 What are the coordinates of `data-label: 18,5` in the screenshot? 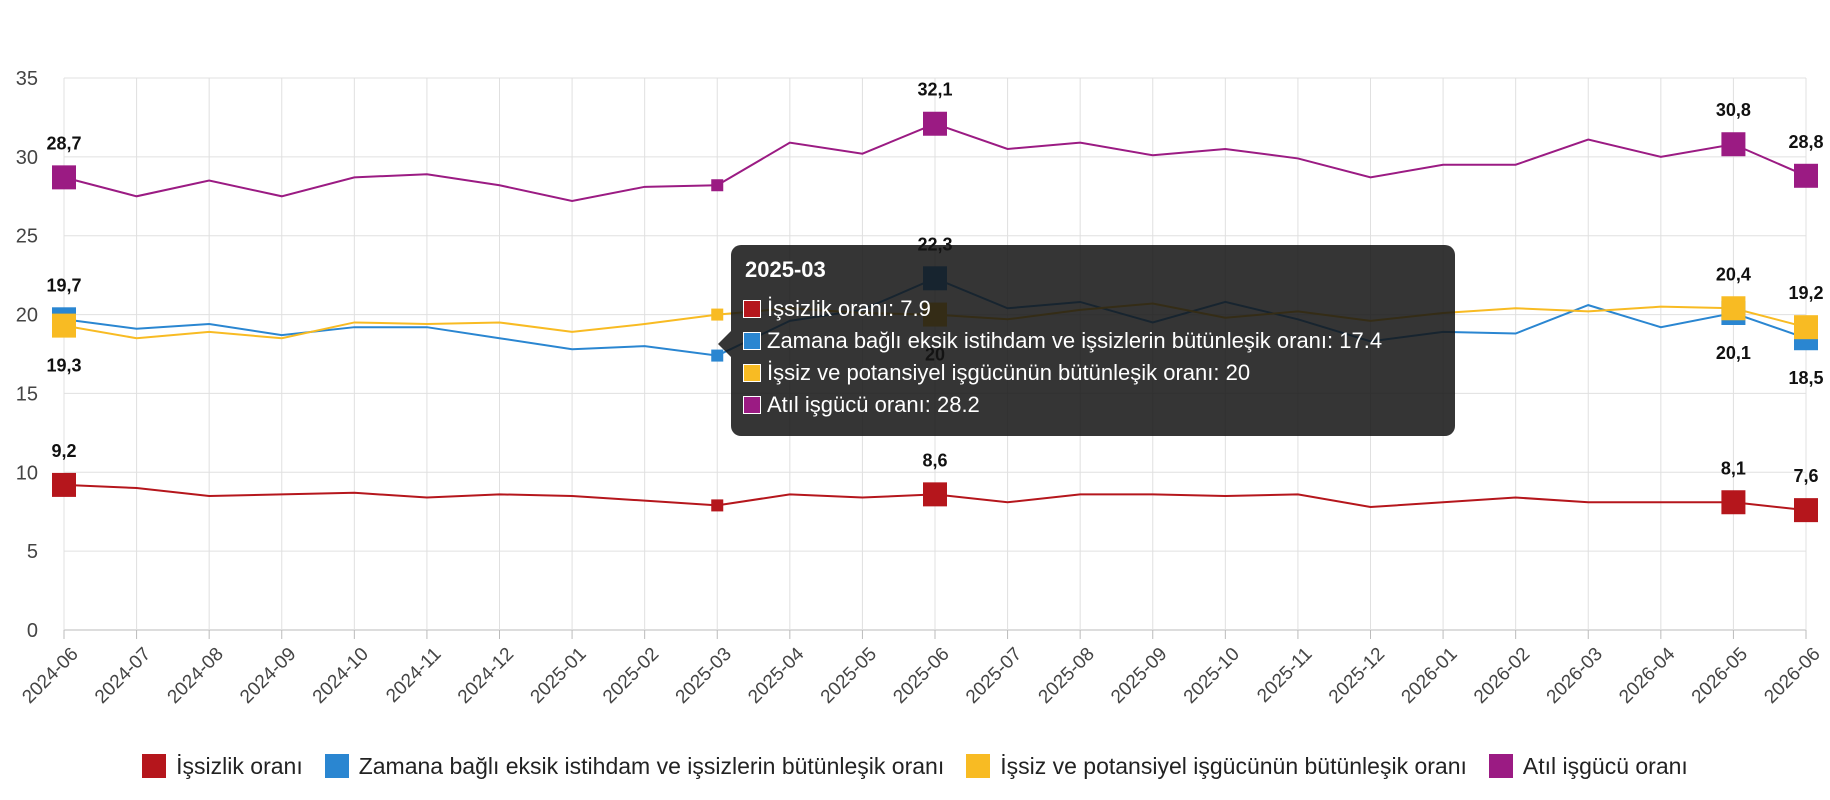 It's located at (1805, 378).